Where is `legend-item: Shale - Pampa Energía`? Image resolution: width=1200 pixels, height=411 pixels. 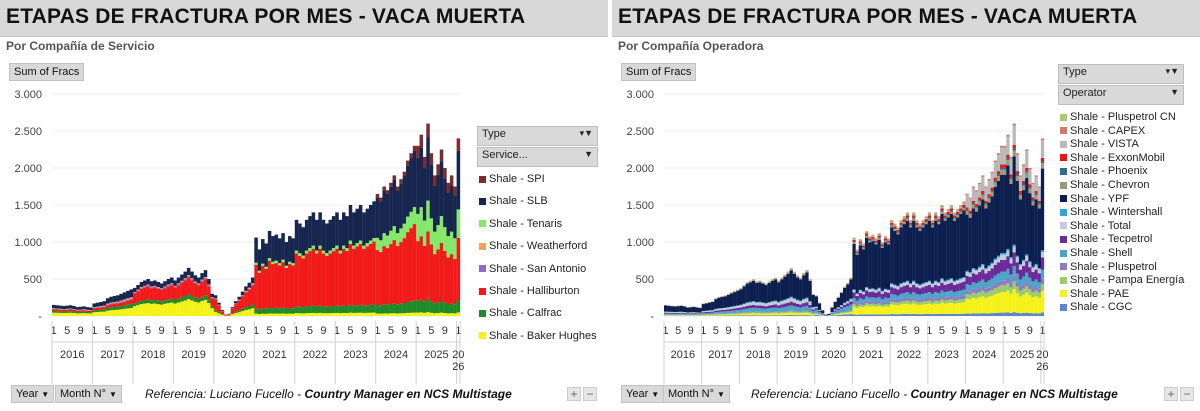 legend-item: Shale - Pampa Energía is located at coordinates (1122, 280).